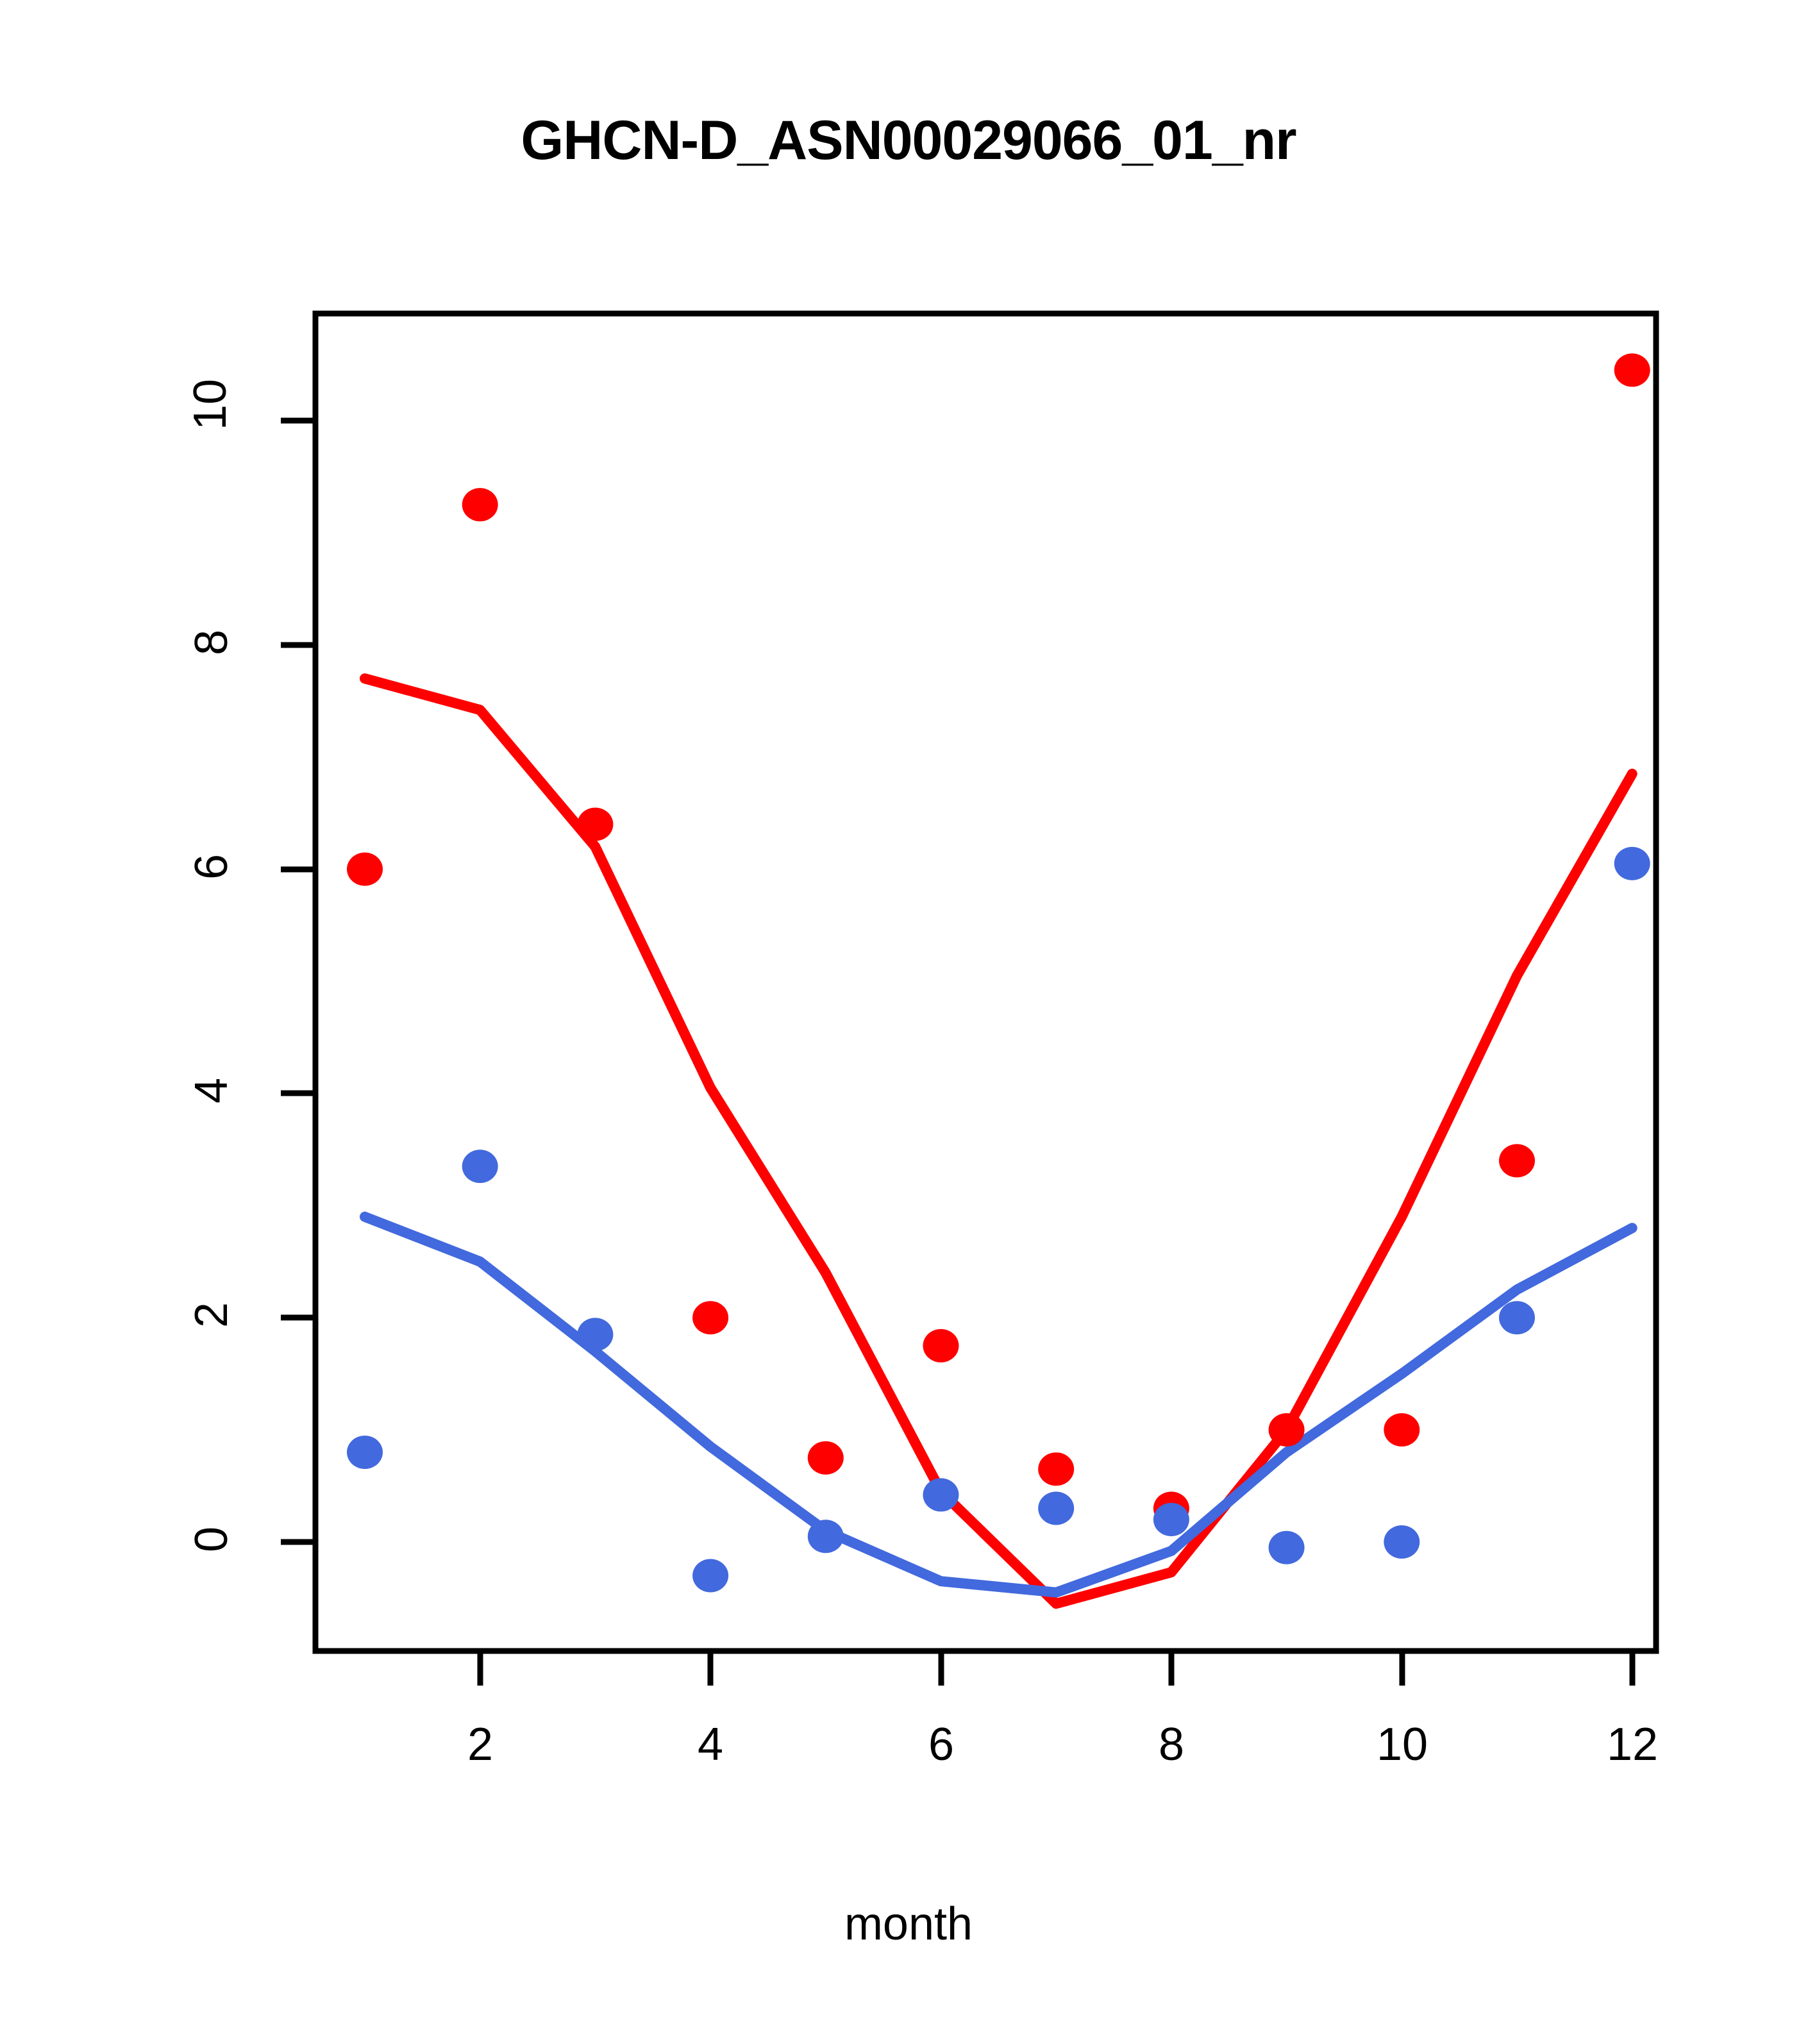 This screenshot has width=1817, height=2044. I want to click on y-axis-ticks, so click(298, 981).